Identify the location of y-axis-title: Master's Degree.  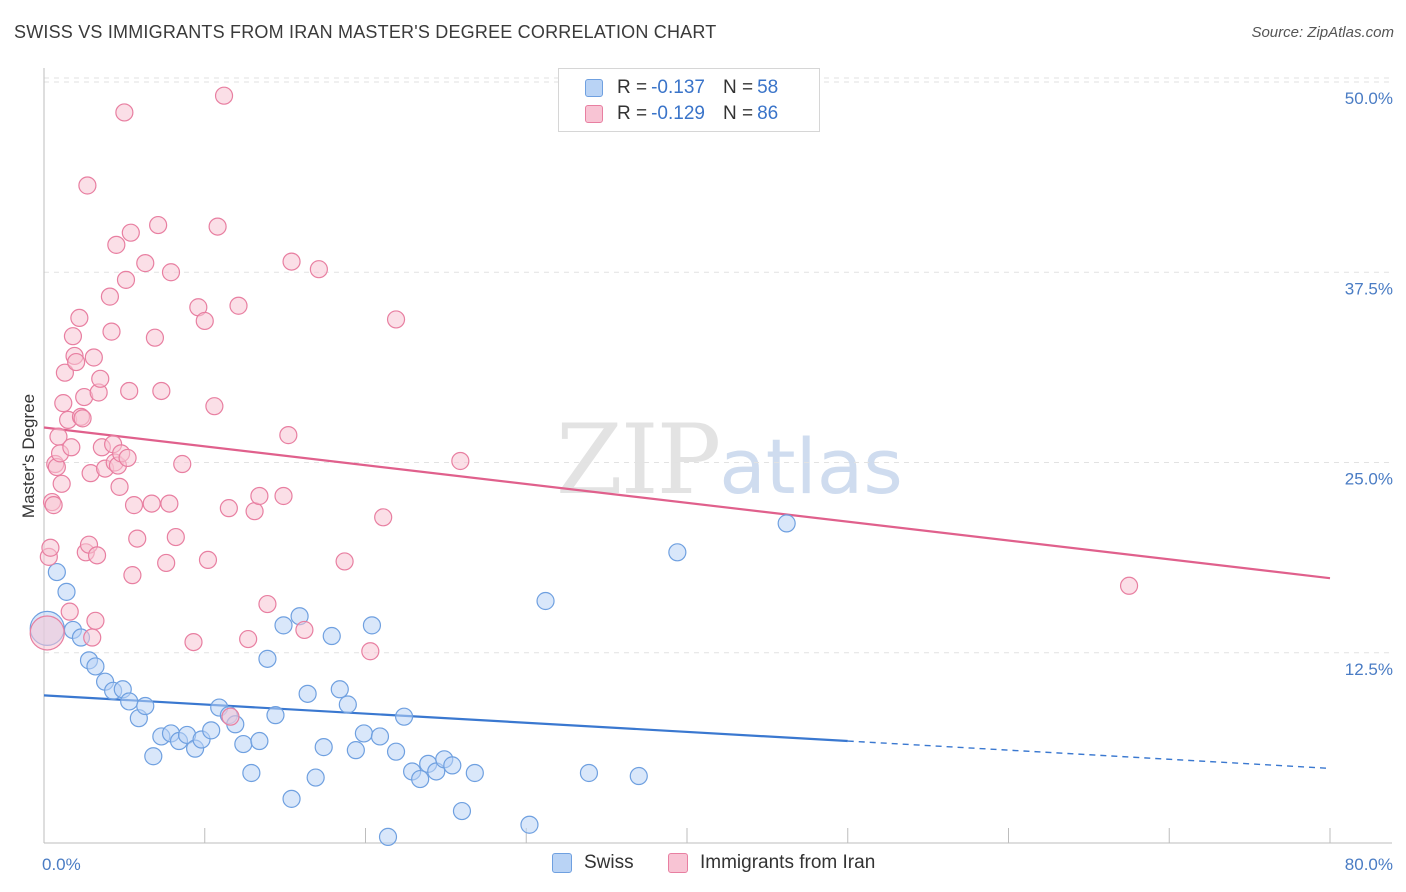
(28, 456).